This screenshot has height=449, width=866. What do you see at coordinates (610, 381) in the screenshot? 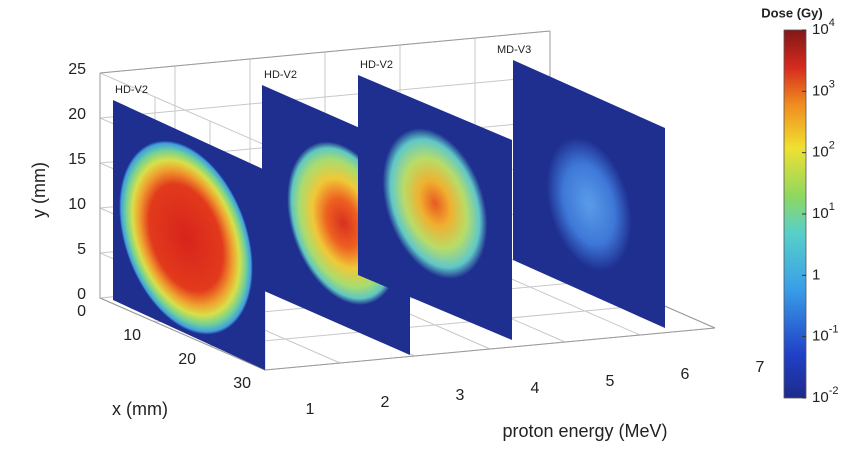
I see `z-tick-label: 5` at bounding box center [610, 381].